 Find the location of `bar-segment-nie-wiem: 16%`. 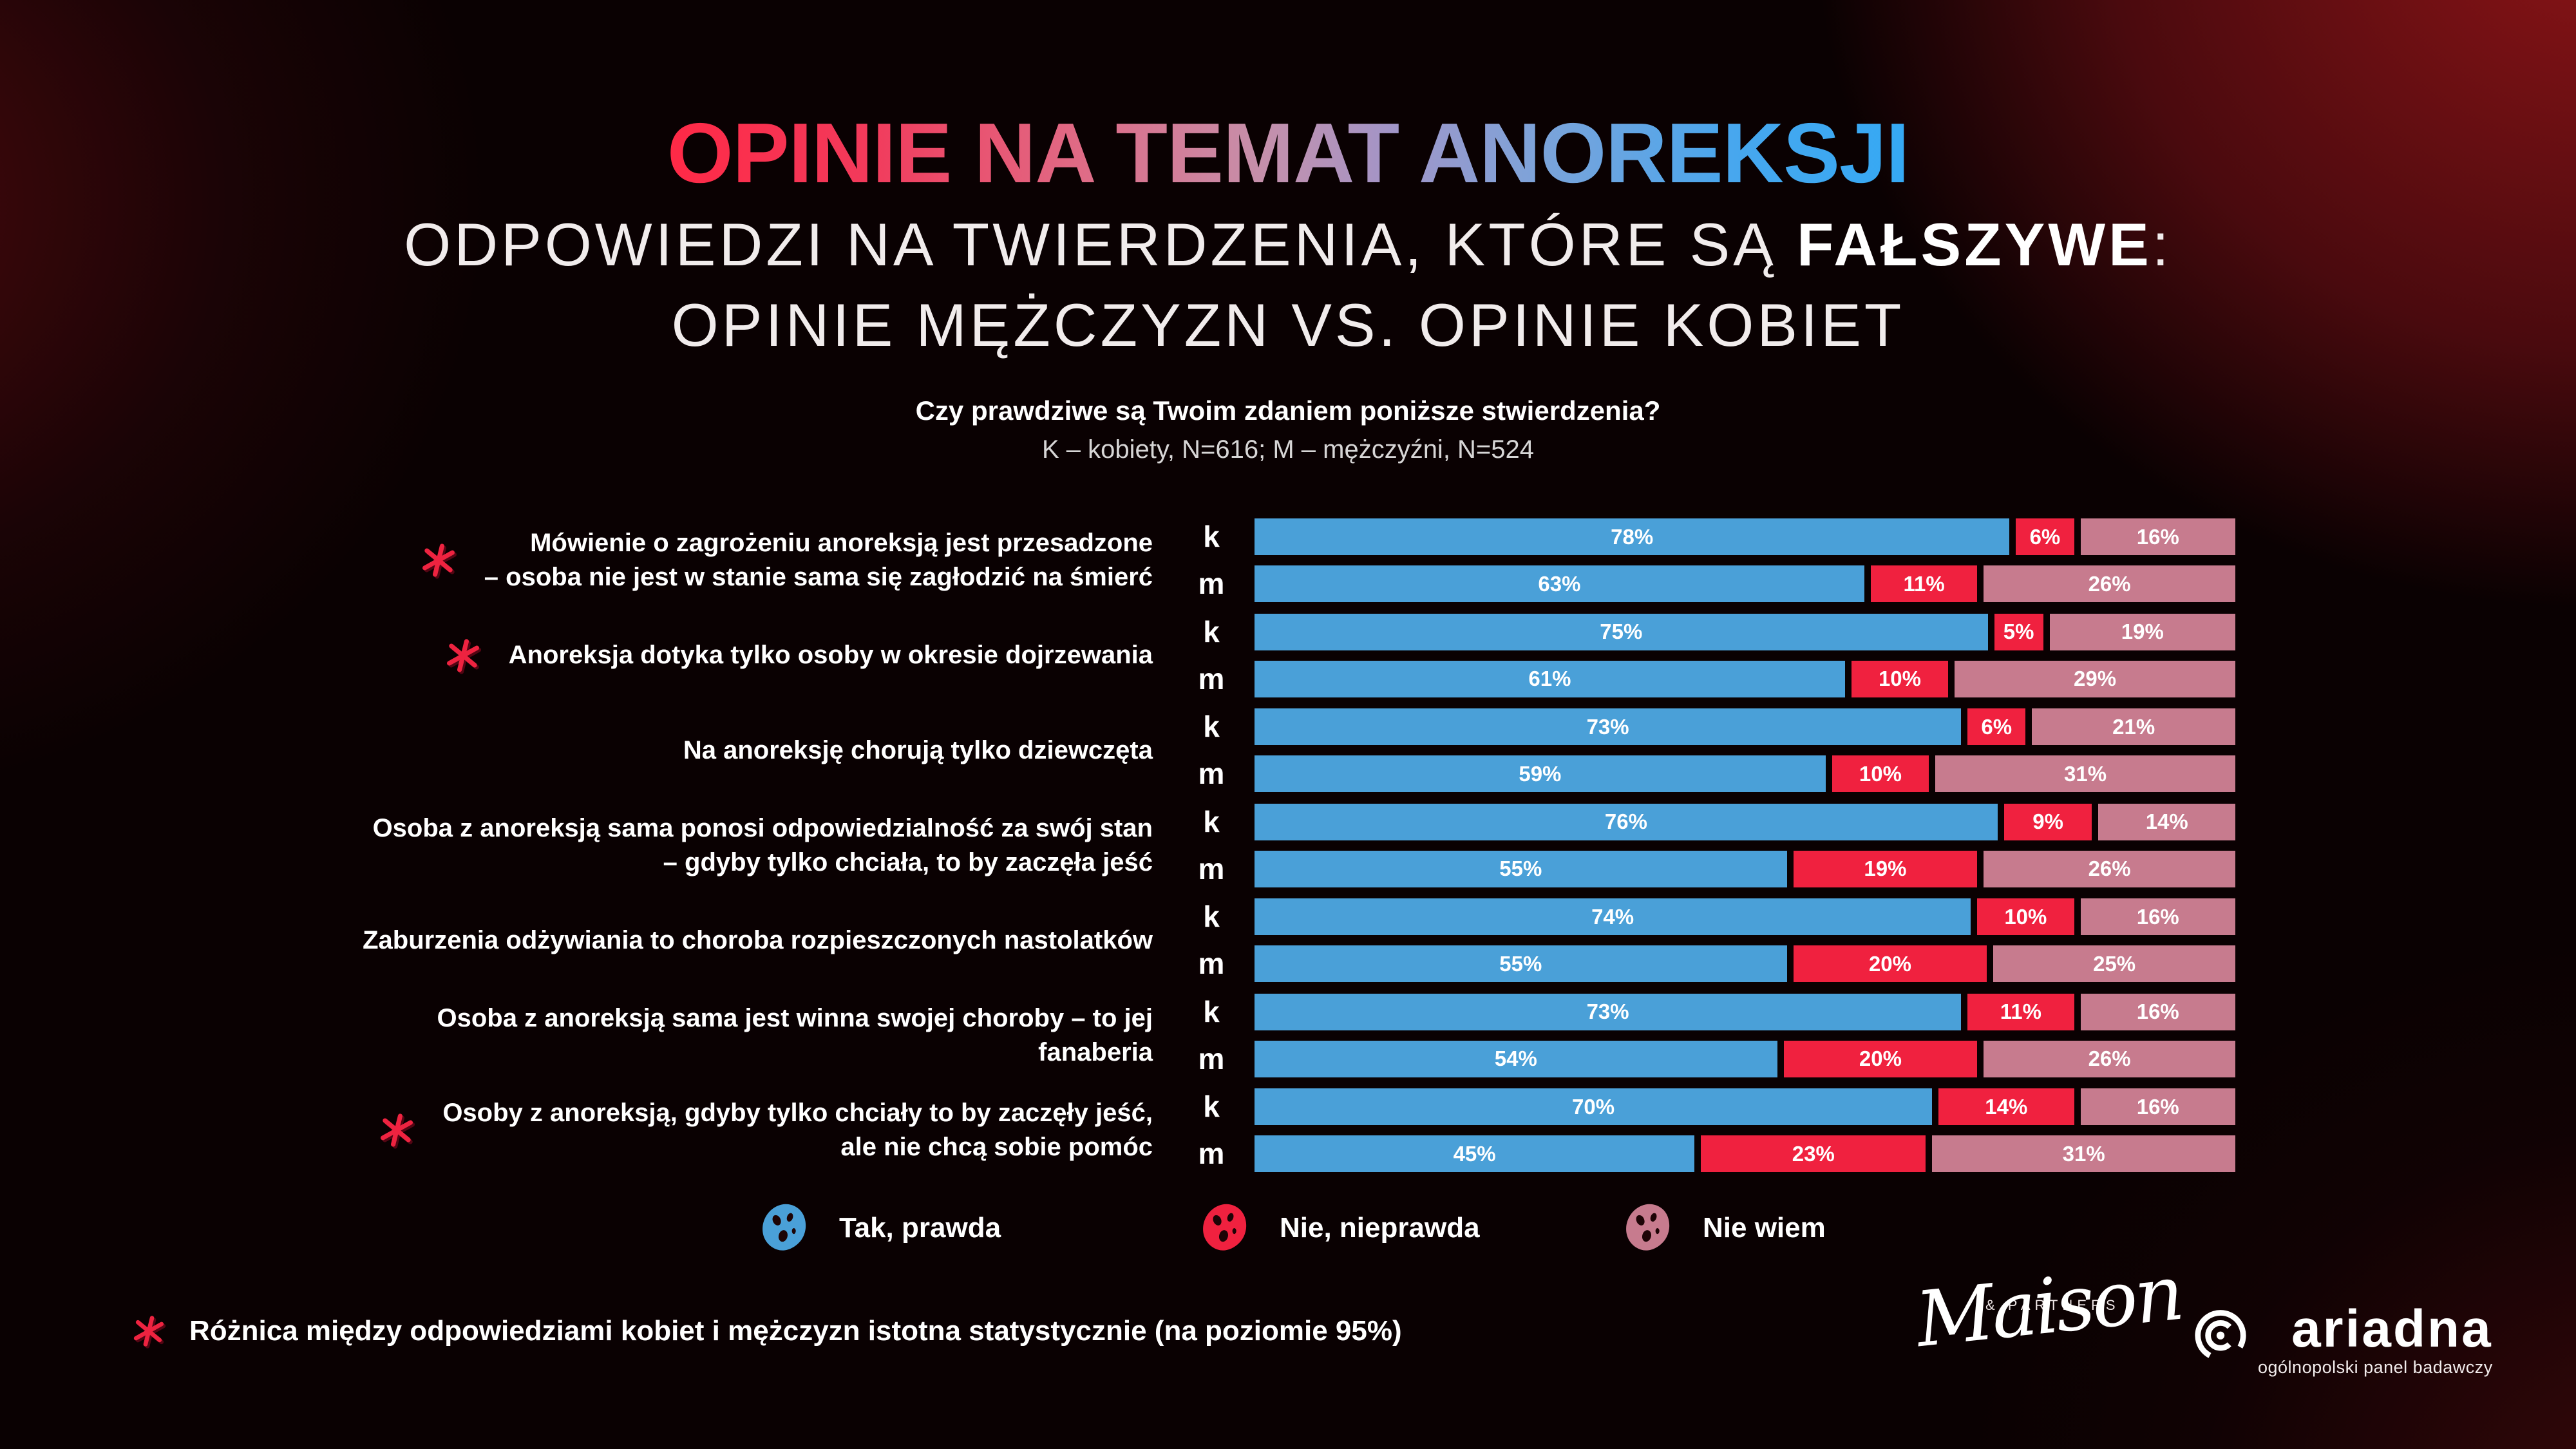

bar-segment-nie-wiem: 16% is located at coordinates (2157, 1106).